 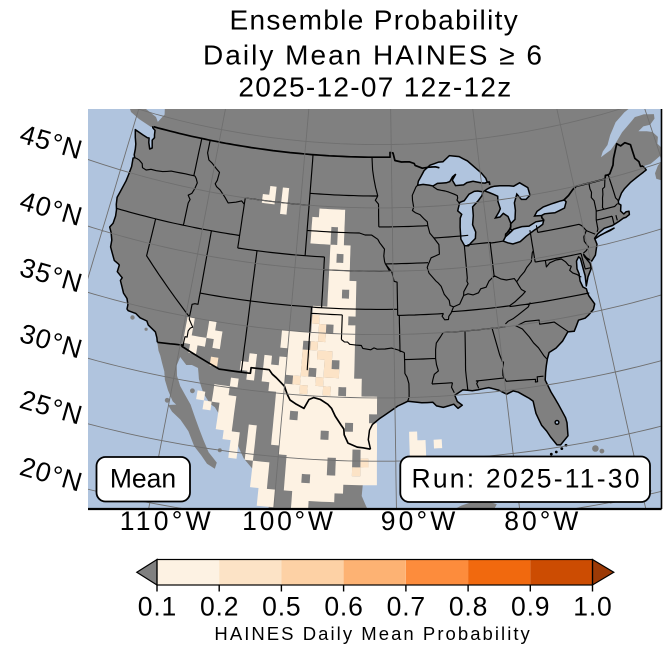 I want to click on svg-text: 0.5, so click(x=281, y=607).